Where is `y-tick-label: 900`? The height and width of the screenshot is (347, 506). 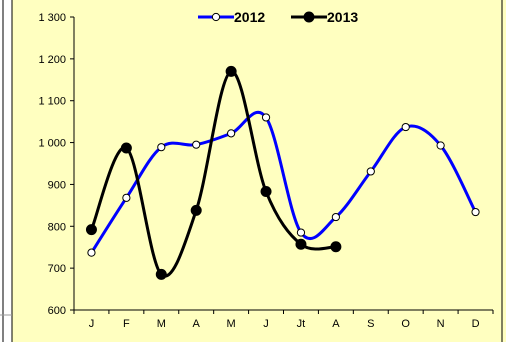 y-tick-label: 900 is located at coordinates (57, 185).